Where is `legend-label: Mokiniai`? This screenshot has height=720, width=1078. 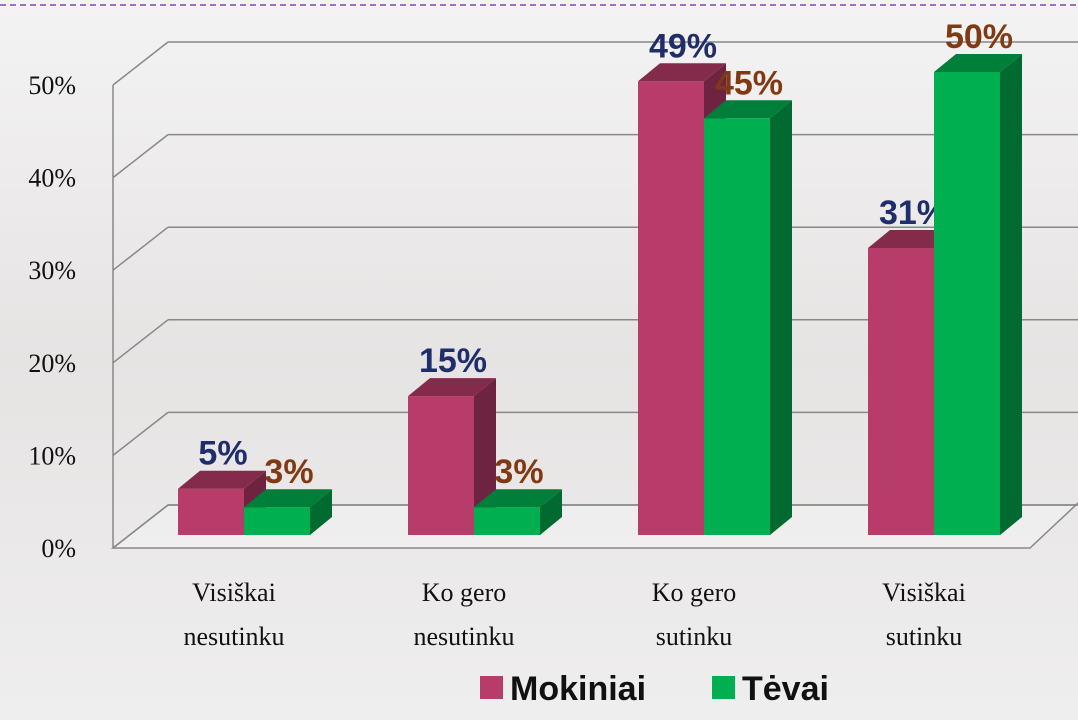 legend-label: Mokiniai is located at coordinates (578, 689).